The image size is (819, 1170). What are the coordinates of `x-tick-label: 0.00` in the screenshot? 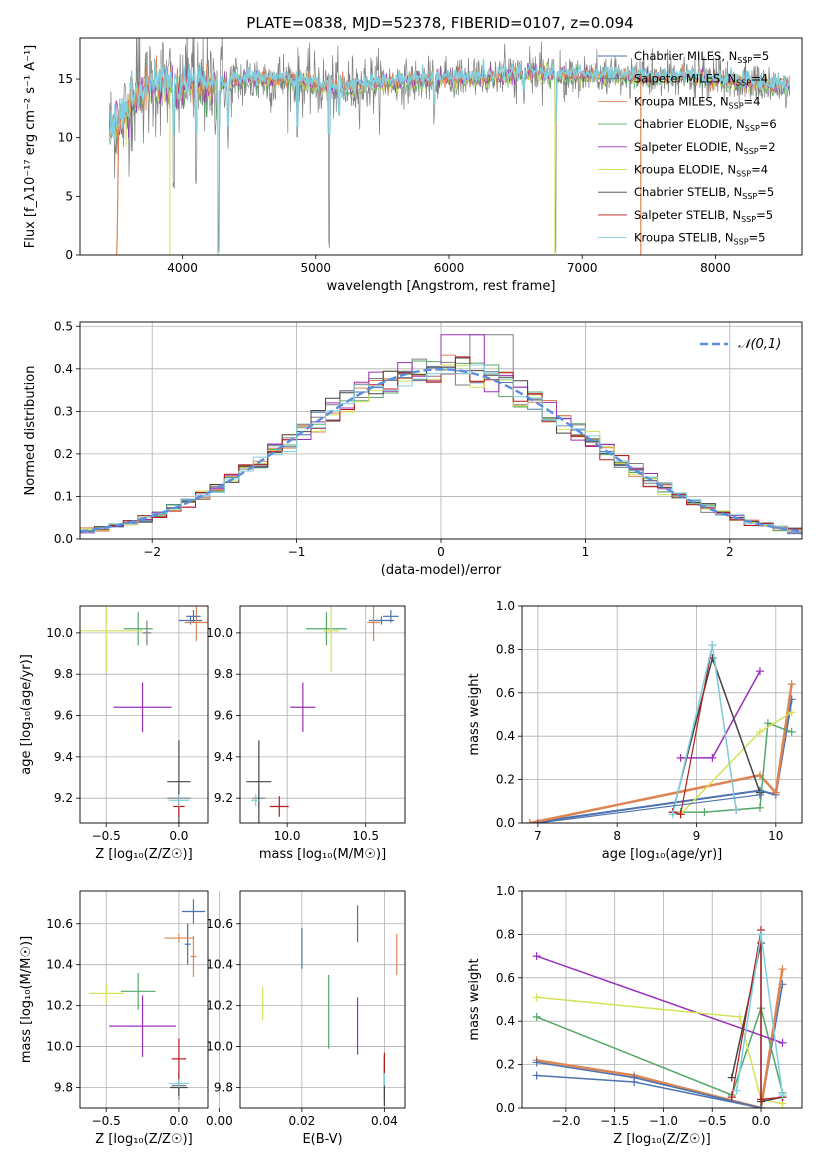 It's located at (219, 1121).